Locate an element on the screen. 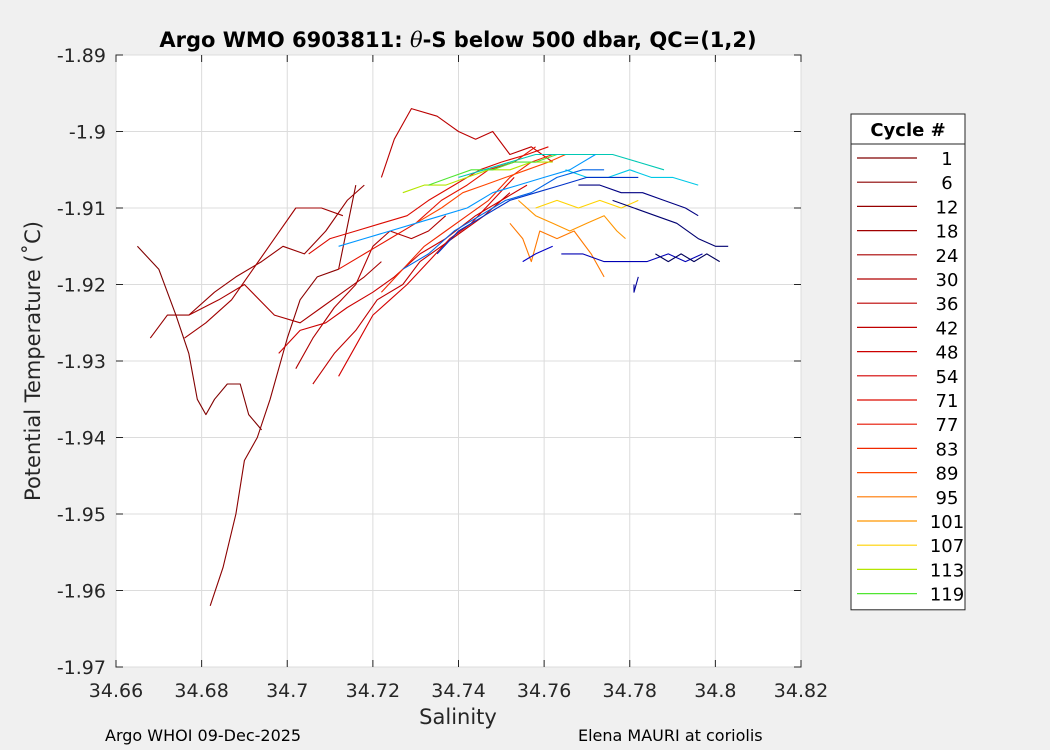 Image resolution: width=1050 pixels, height=750 pixels. legend-label: 95 is located at coordinates (947, 498).